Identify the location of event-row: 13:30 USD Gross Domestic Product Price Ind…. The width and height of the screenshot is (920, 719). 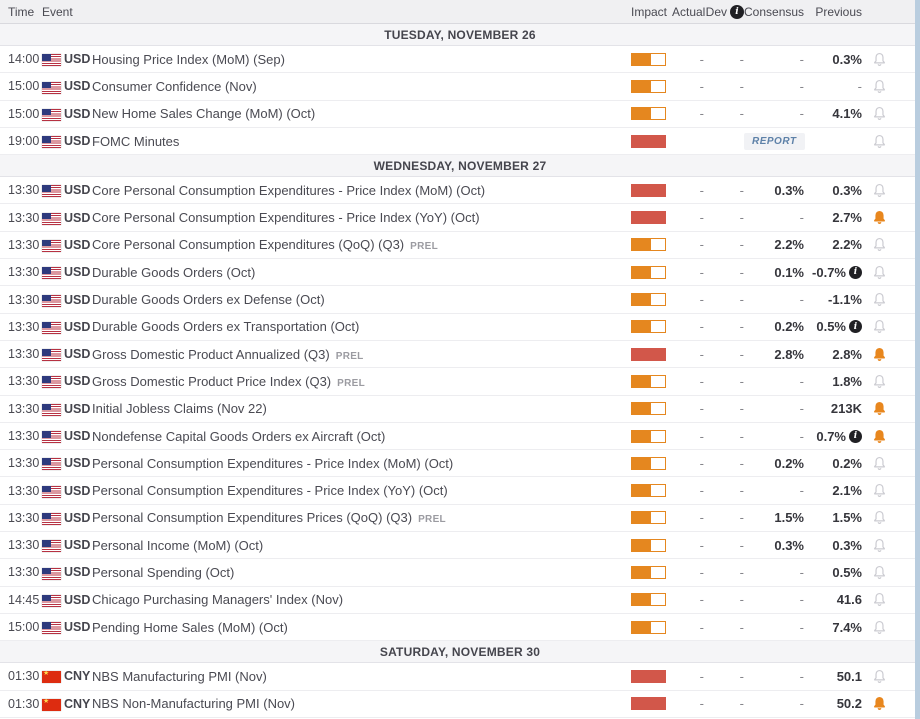
(460, 382).